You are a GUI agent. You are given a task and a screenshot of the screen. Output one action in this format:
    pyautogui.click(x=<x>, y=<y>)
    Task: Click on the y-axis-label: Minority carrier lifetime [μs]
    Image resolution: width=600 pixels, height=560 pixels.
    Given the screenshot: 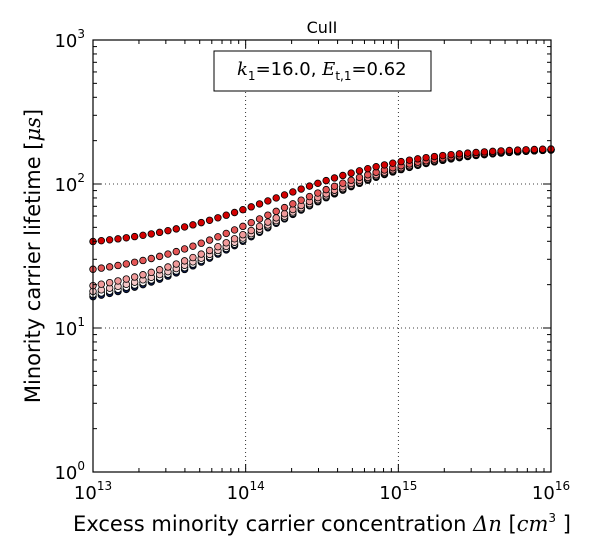 What is the action you would take?
    pyautogui.click(x=33, y=256)
    